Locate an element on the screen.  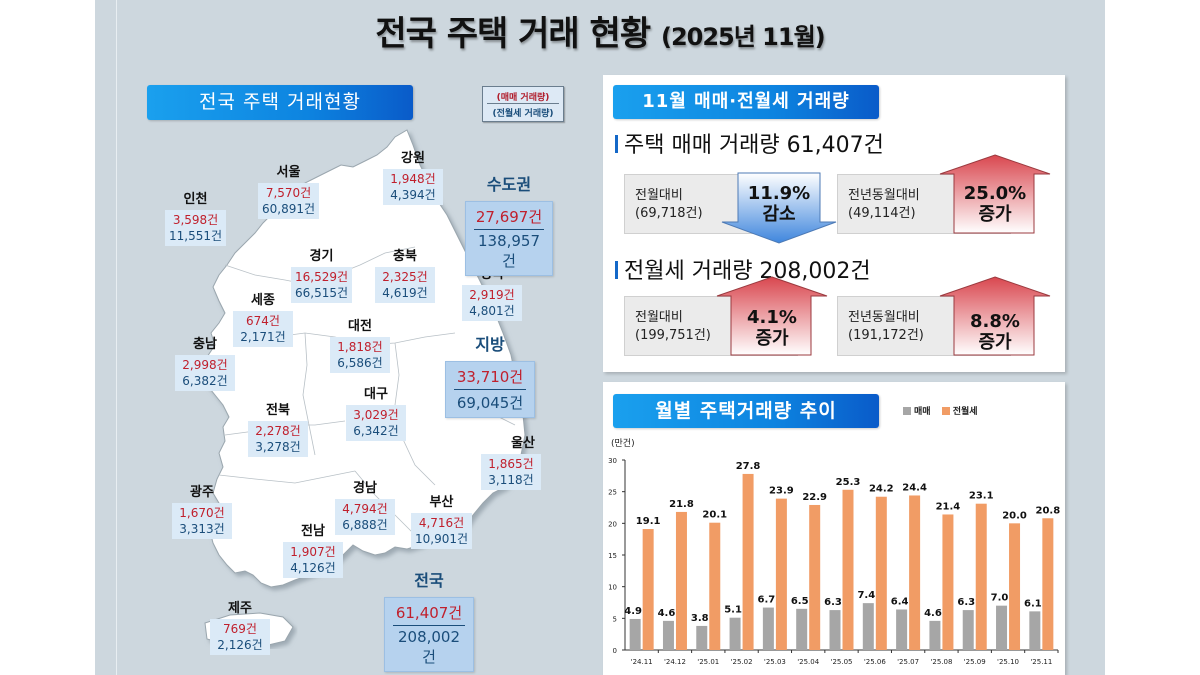
region-daegu: 대구 3,029건 6,342건 is located at coordinates (376, 412).